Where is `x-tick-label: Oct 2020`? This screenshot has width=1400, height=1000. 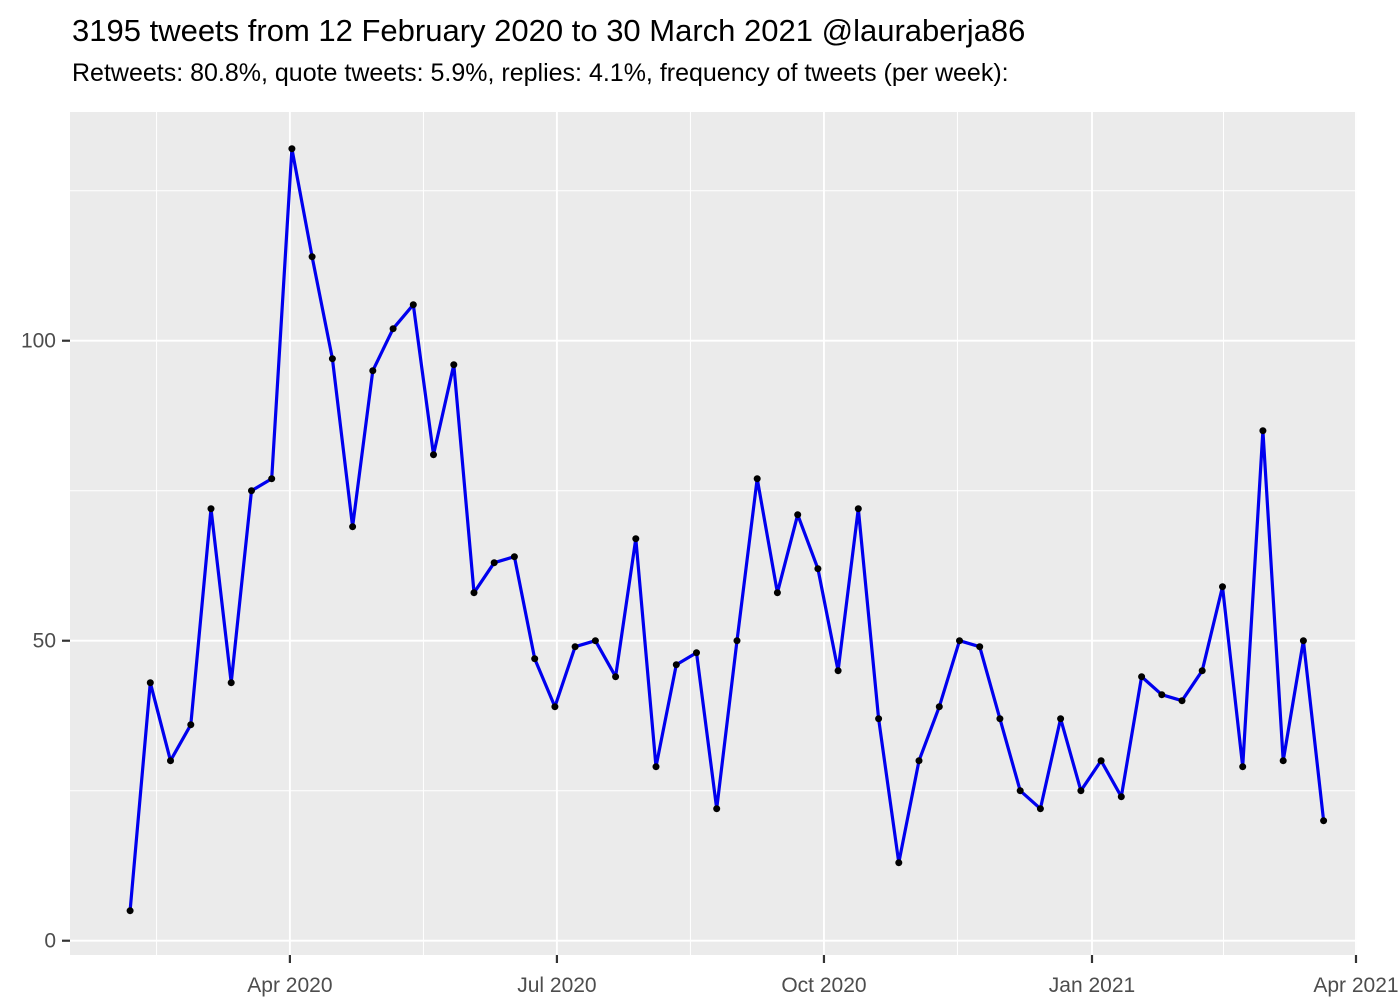 x-tick-label: Oct 2020 is located at coordinates (823, 985).